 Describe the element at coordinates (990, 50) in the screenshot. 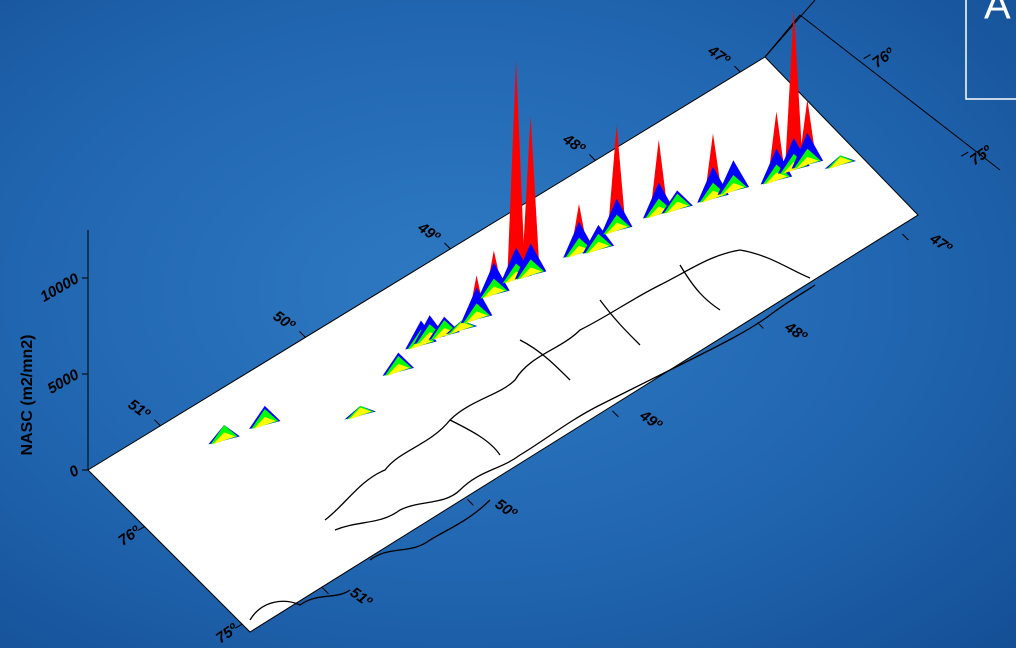

I see `panel-box` at that location.